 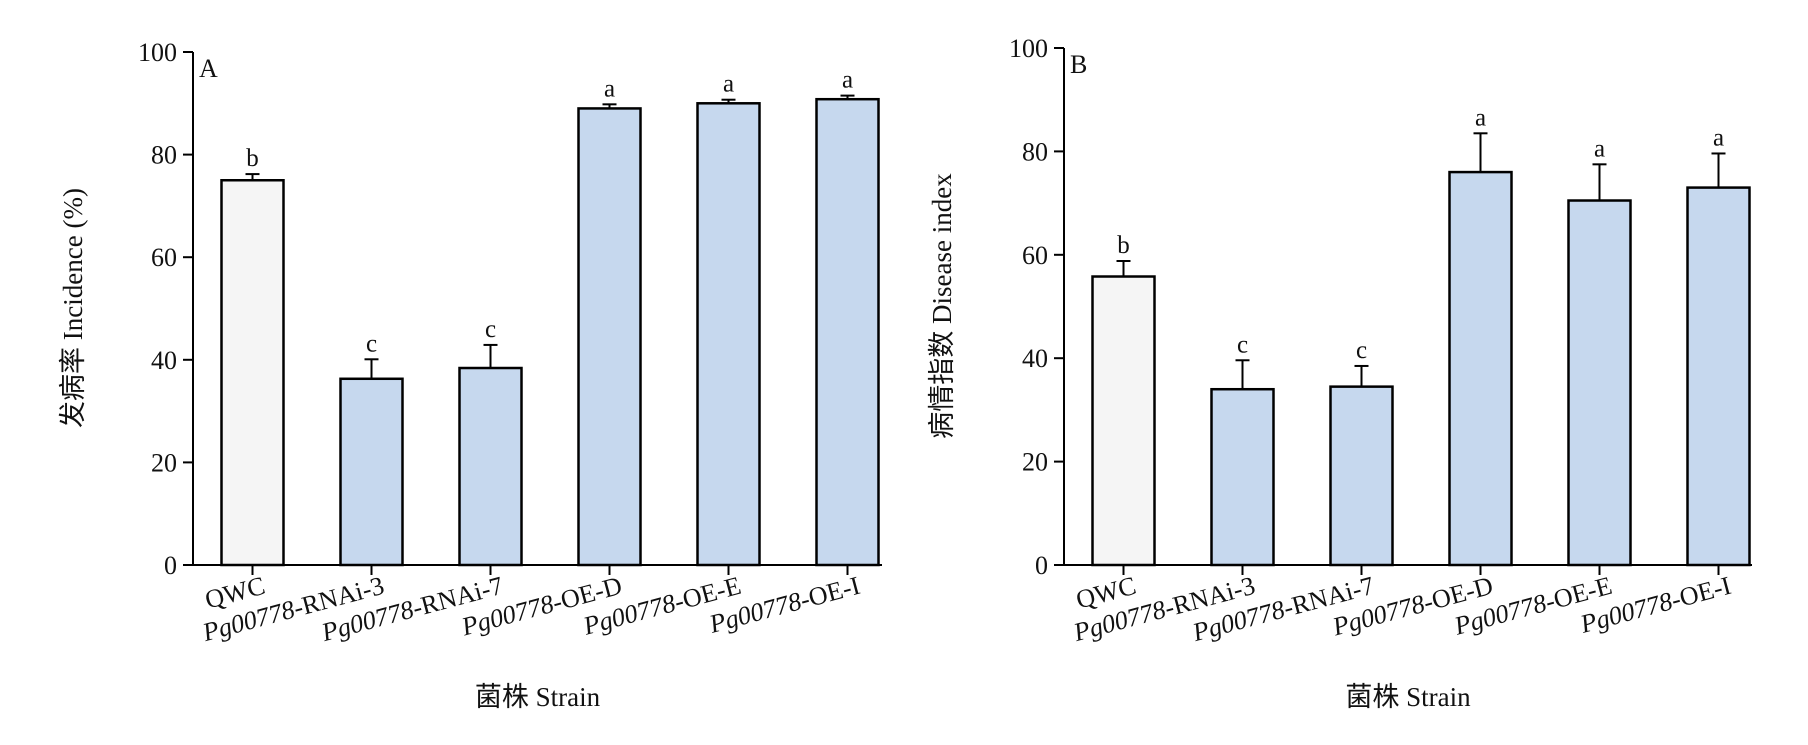 I want to click on y-axis-title: 病情指数 Disease index, so click(x=942, y=306).